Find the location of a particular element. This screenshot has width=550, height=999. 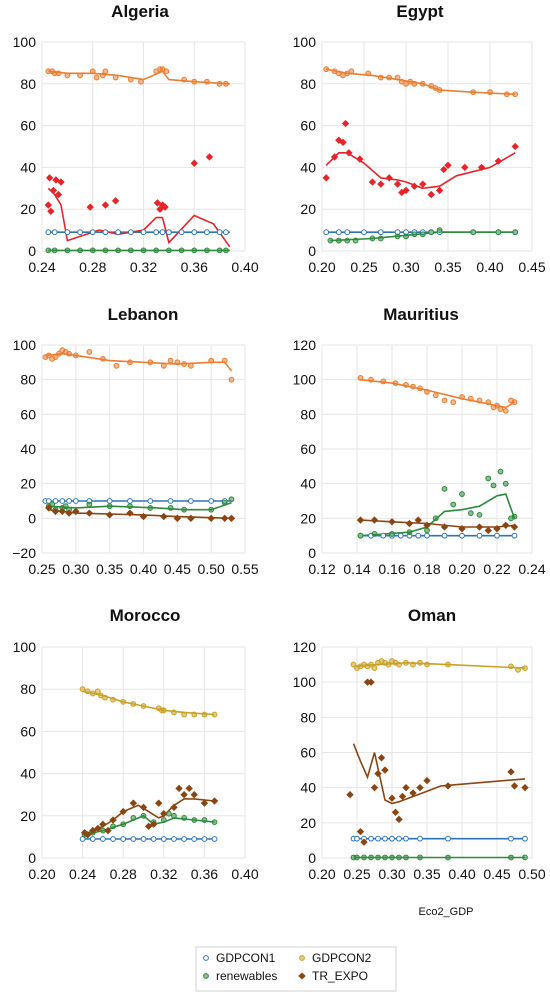

x-tick-label: 0.12 is located at coordinates (321, 569).